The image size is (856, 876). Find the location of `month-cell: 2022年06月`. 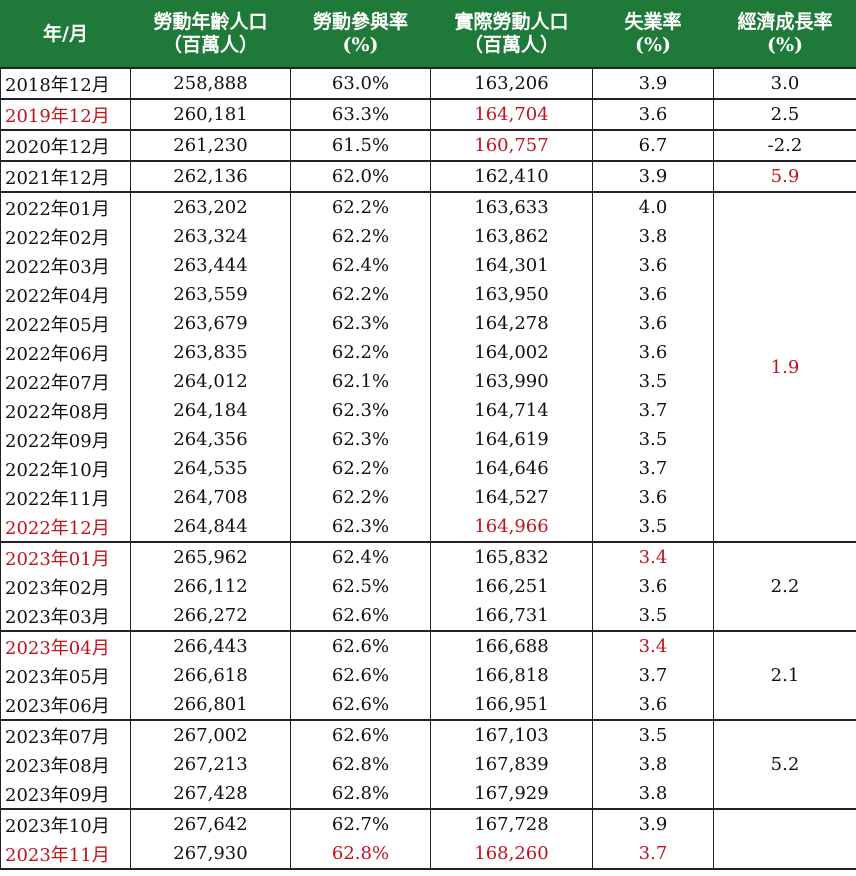

month-cell: 2022年06月 is located at coordinates (65, 352).